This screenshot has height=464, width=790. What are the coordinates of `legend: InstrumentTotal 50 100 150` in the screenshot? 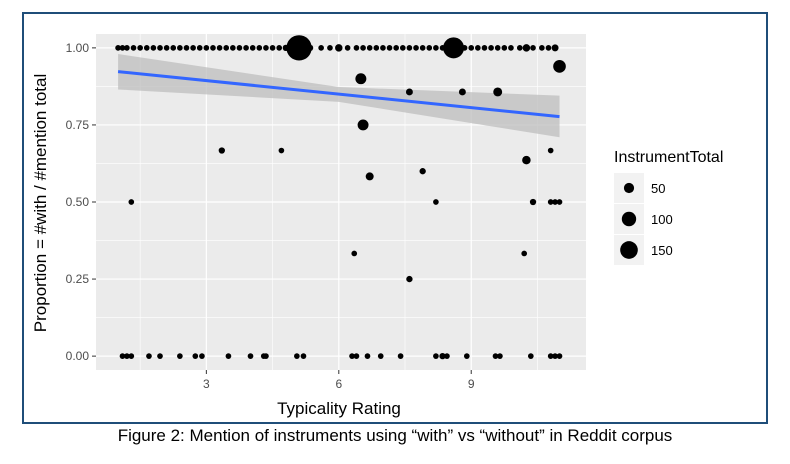 It's located at (668, 207).